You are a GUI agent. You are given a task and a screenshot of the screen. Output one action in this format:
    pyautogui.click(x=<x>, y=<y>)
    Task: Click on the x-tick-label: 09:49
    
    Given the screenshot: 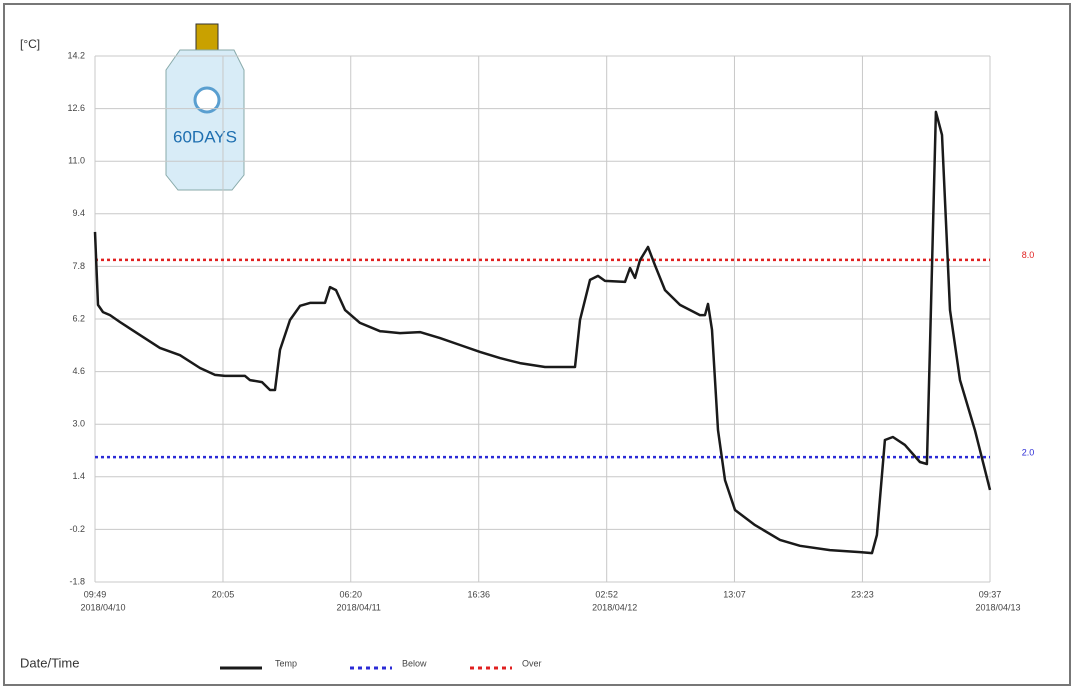 What is the action you would take?
    pyautogui.click(x=95, y=594)
    